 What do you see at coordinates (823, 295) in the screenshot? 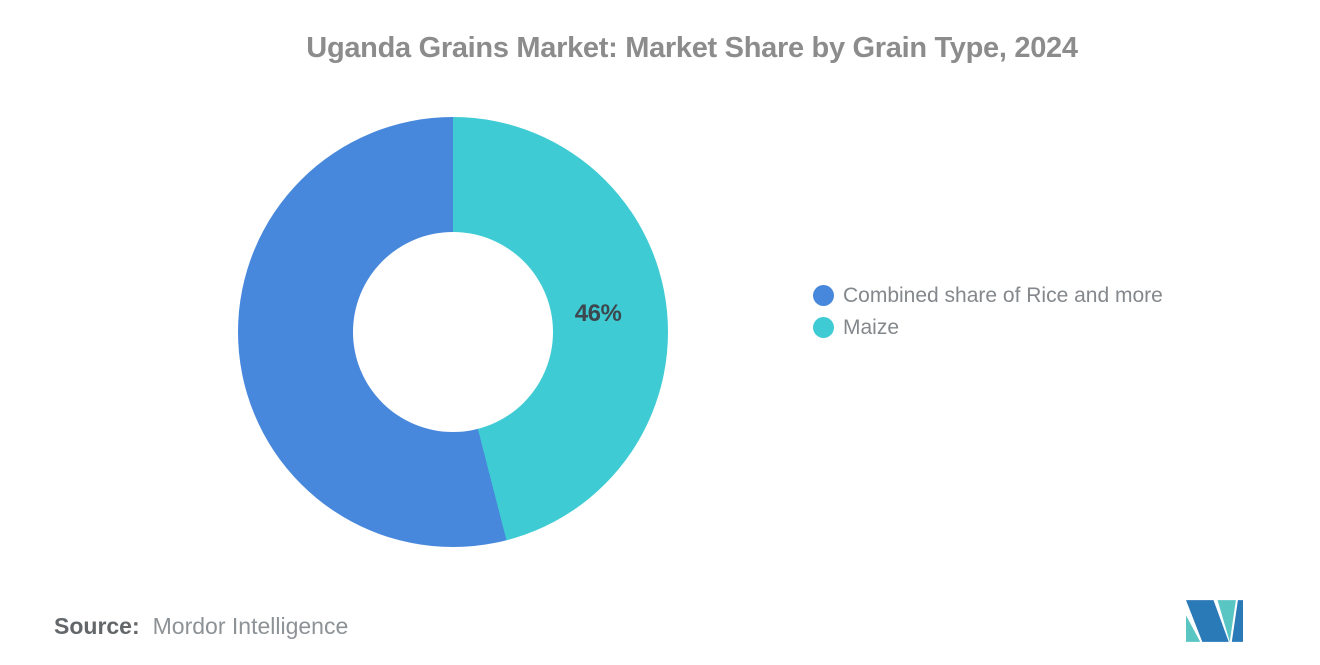
I see `legend-swatch-combined-rice` at bounding box center [823, 295].